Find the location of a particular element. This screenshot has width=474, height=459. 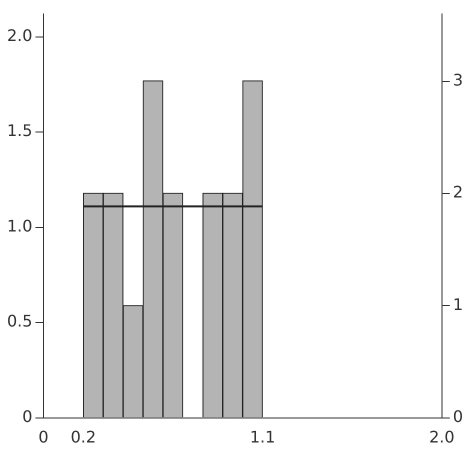

y-tick-label: 2.0 is located at coordinates (19, 36).